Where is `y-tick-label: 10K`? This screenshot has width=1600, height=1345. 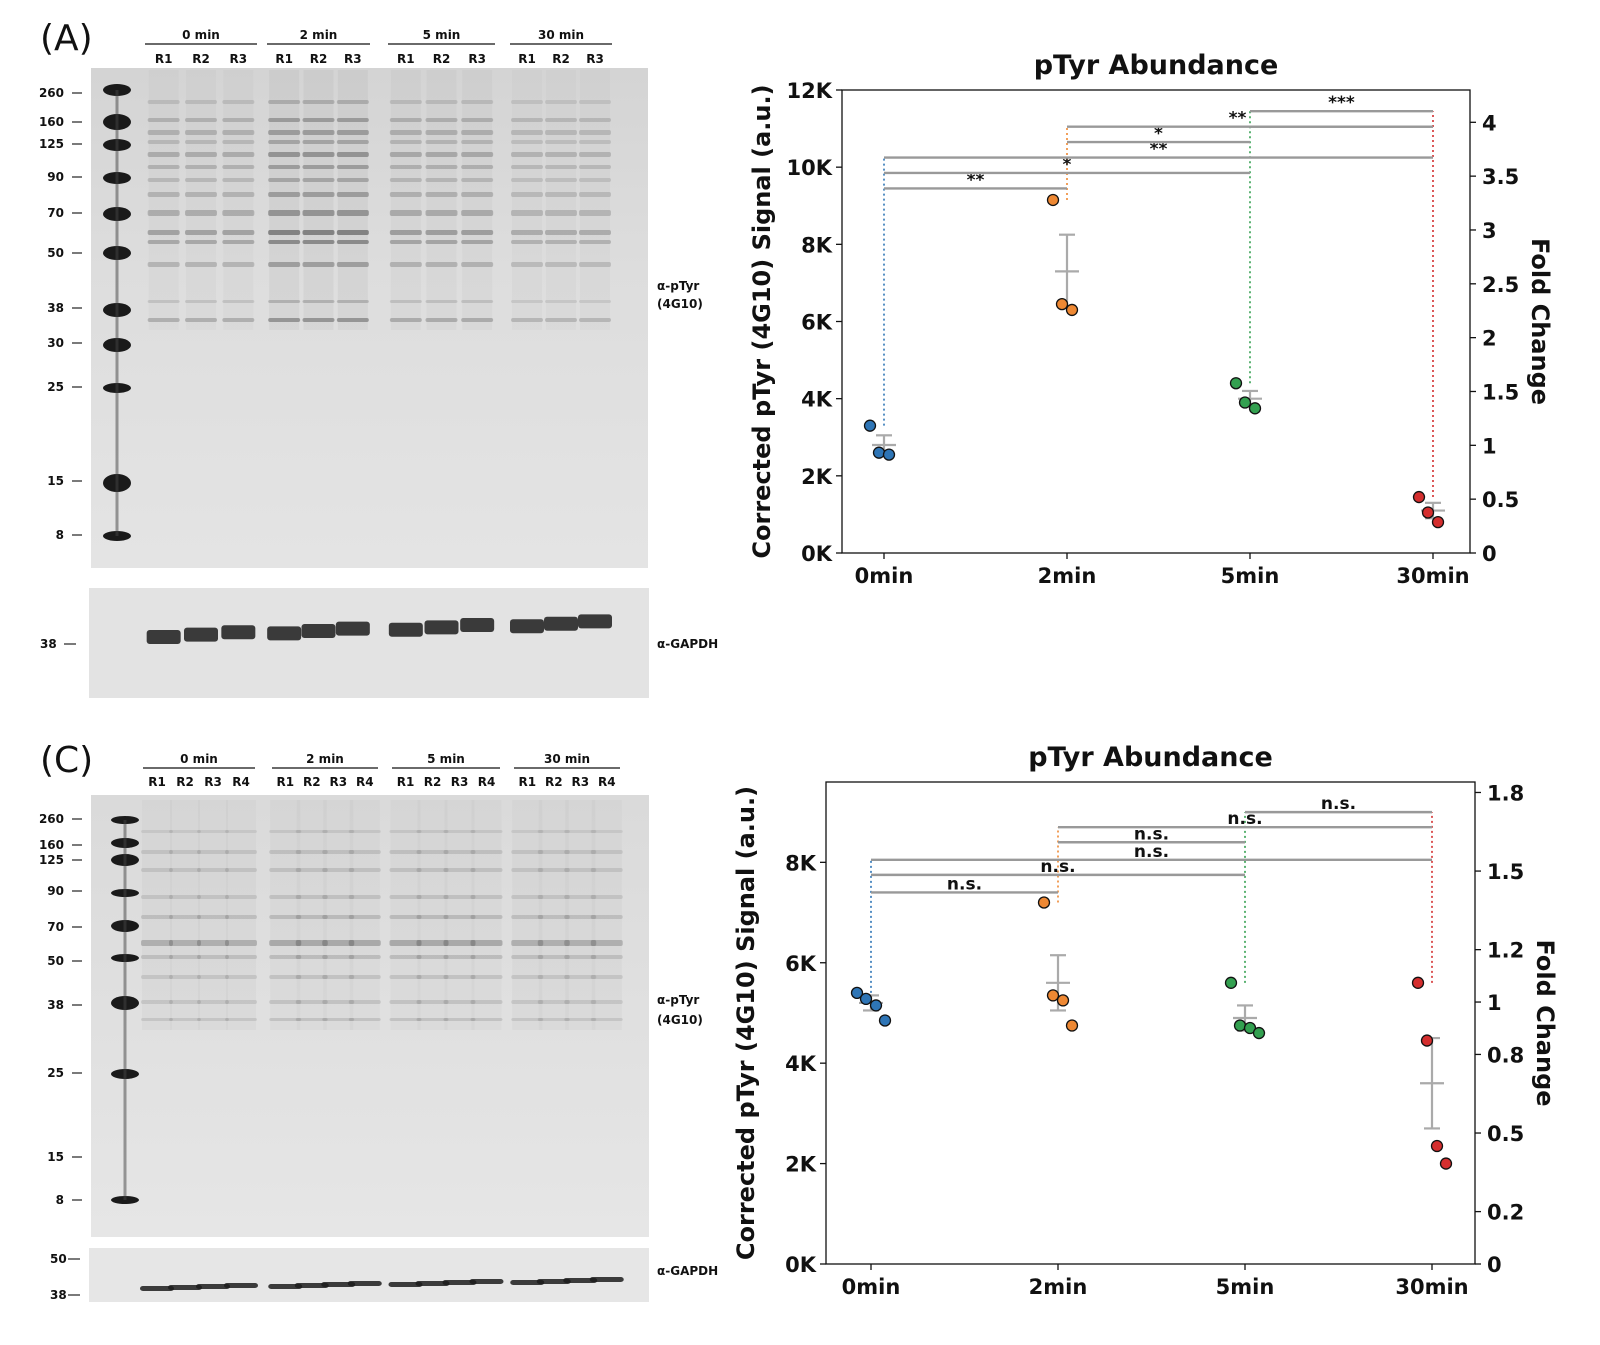
y-tick-label: 10K is located at coordinates (810, 168).